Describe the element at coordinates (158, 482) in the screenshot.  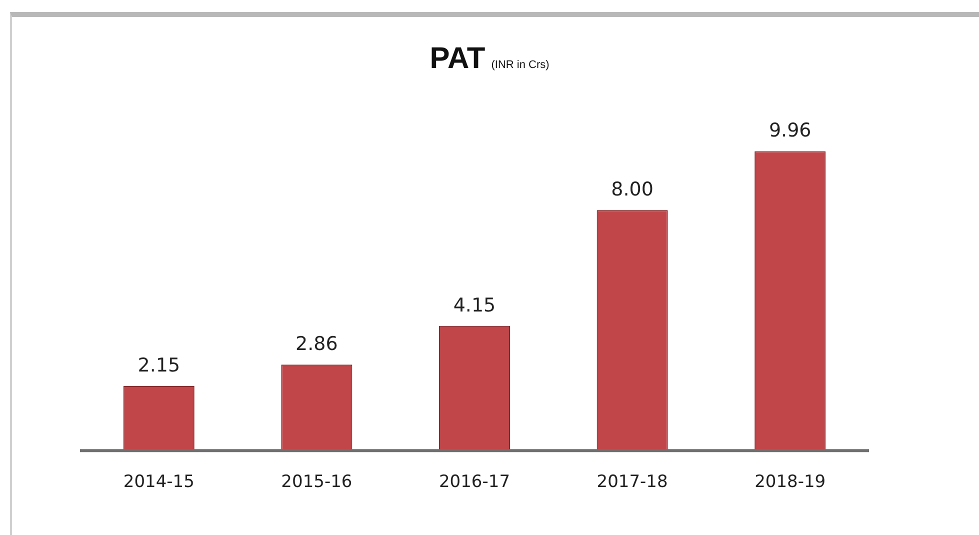
I see `x-tick-label: 2014-15` at that location.